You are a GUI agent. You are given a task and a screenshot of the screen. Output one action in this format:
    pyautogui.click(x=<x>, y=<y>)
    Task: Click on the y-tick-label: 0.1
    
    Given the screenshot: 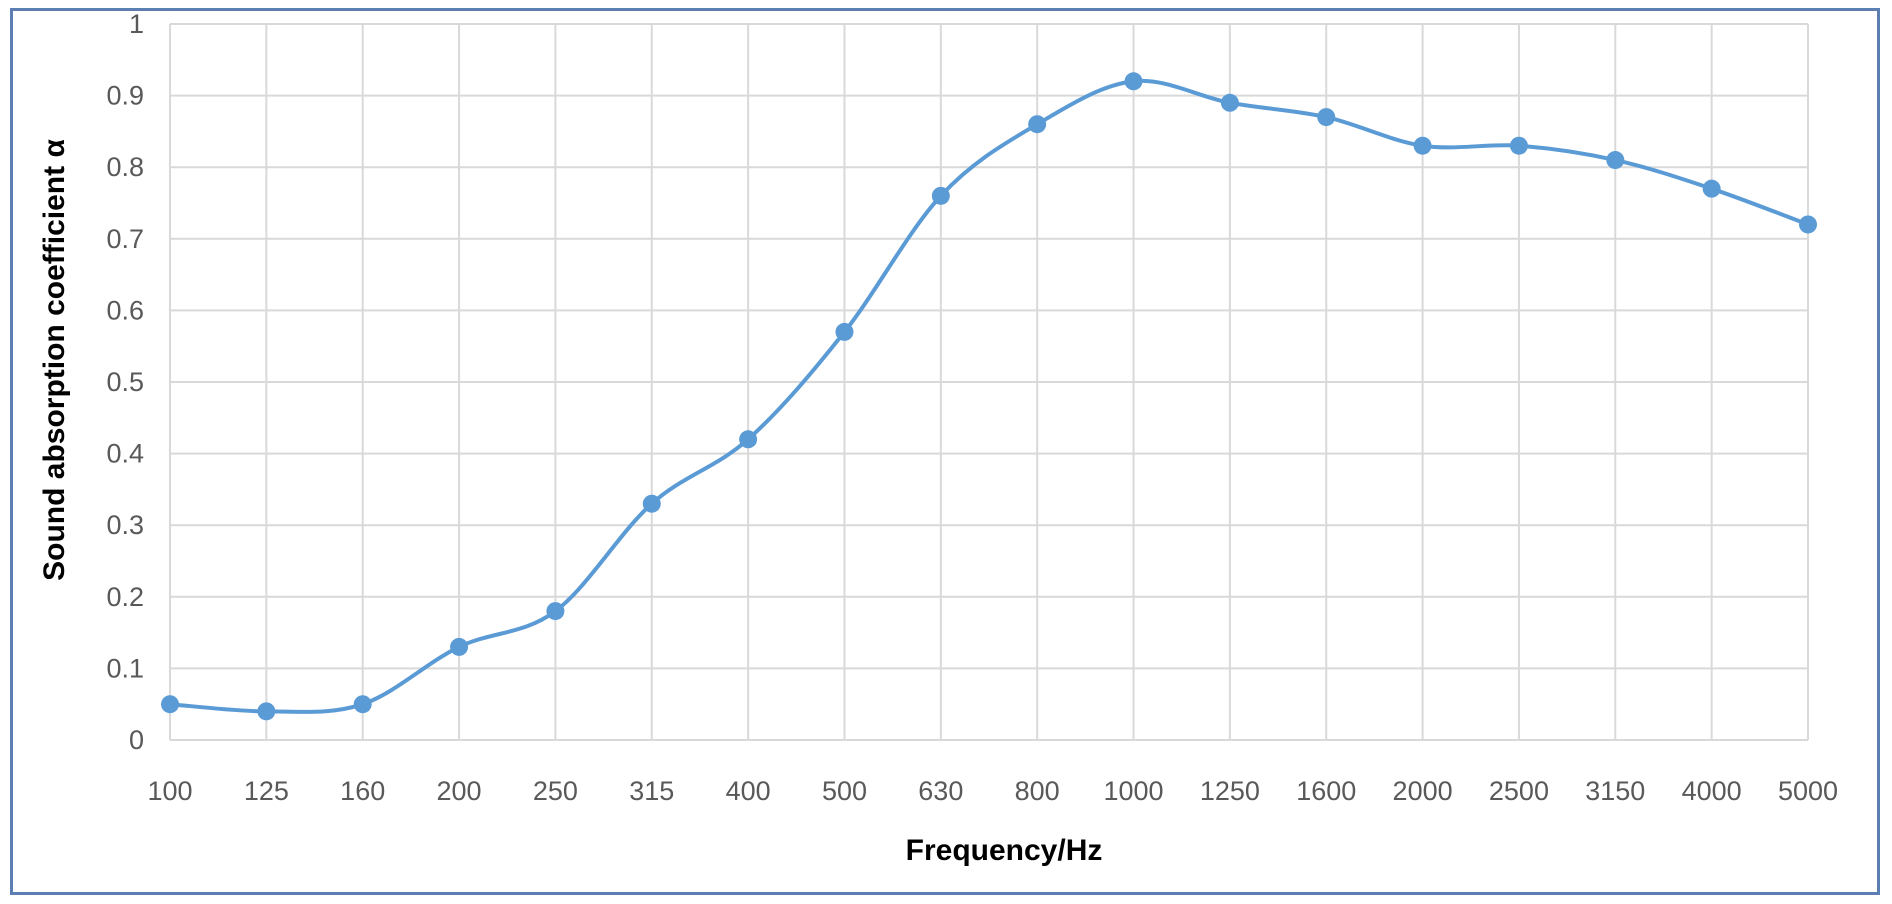 What is the action you would take?
    pyautogui.click(x=125, y=668)
    